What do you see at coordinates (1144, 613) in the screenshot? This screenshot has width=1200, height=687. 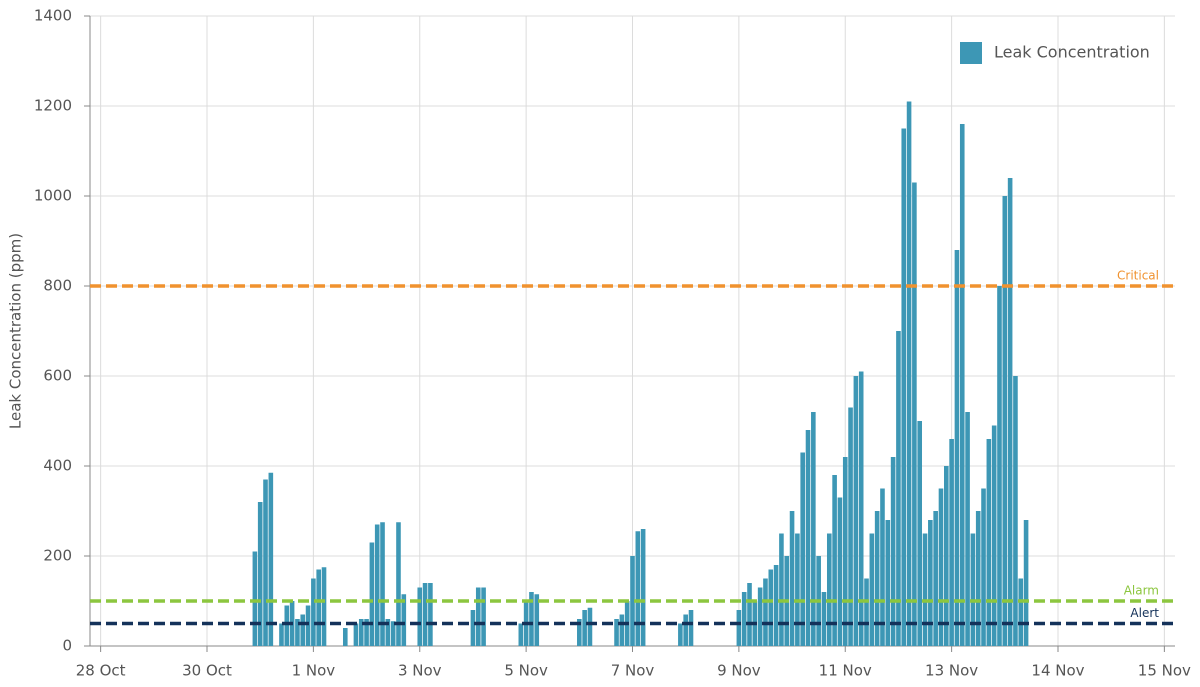 I see `threshold-label: Alert` at bounding box center [1144, 613].